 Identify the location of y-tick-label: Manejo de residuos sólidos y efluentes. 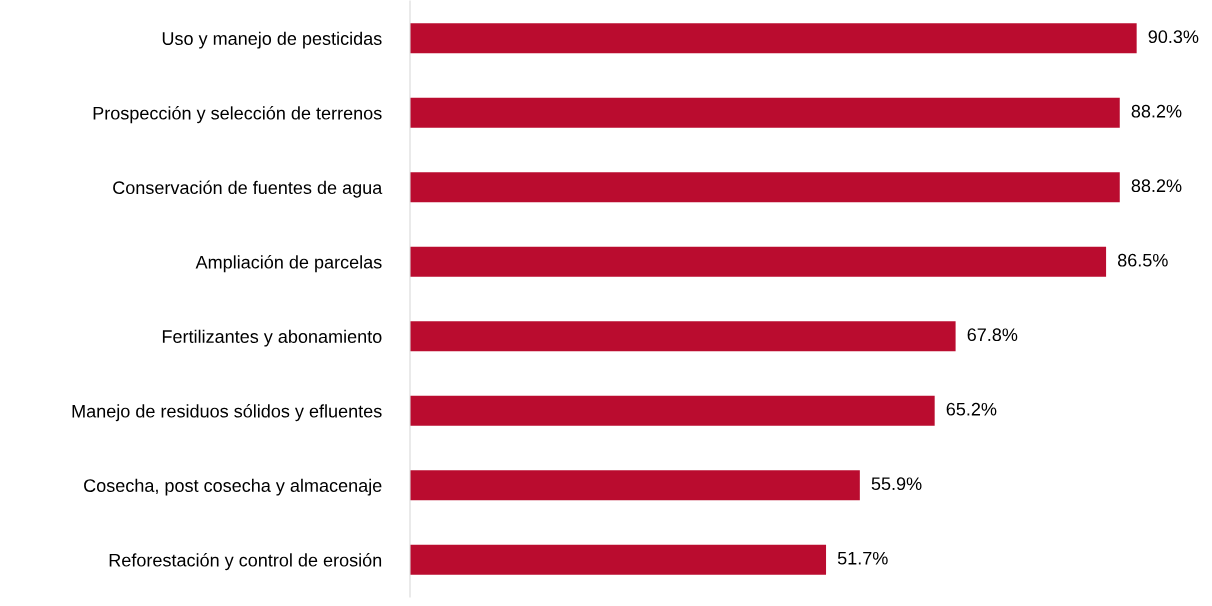
(227, 413).